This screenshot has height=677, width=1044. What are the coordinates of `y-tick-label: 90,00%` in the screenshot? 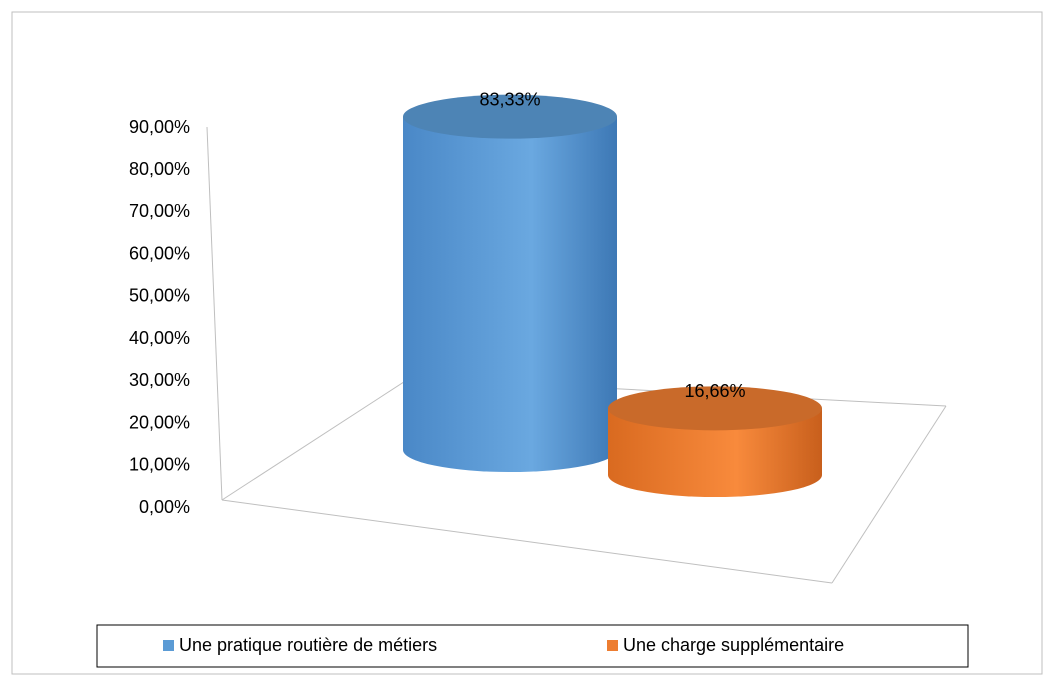 It's located at (159, 127).